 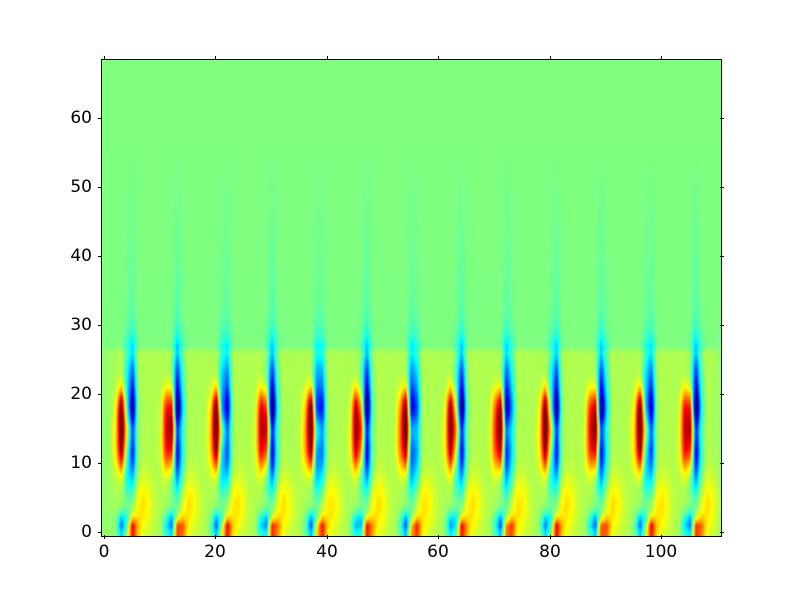 What do you see at coordinates (81, 325) in the screenshot?
I see `y-tick-label: 30` at bounding box center [81, 325].